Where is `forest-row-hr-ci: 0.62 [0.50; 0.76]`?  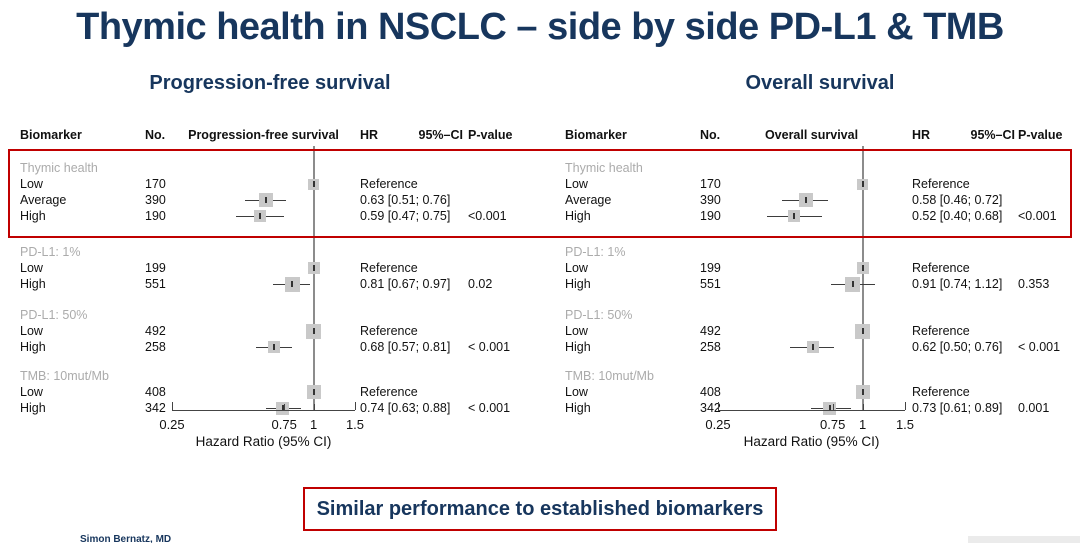 forest-row-hr-ci: 0.62 [0.50; 0.76] is located at coordinates (957, 347).